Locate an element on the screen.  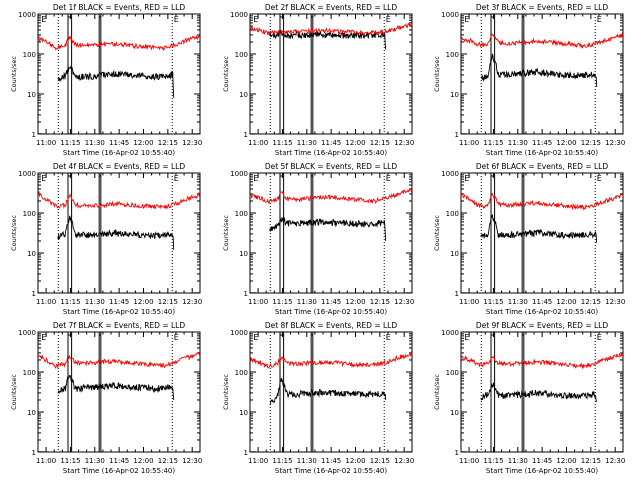
chart-title: Det 6f BLACK = Events, RED = LLD is located at coordinates (542, 166).